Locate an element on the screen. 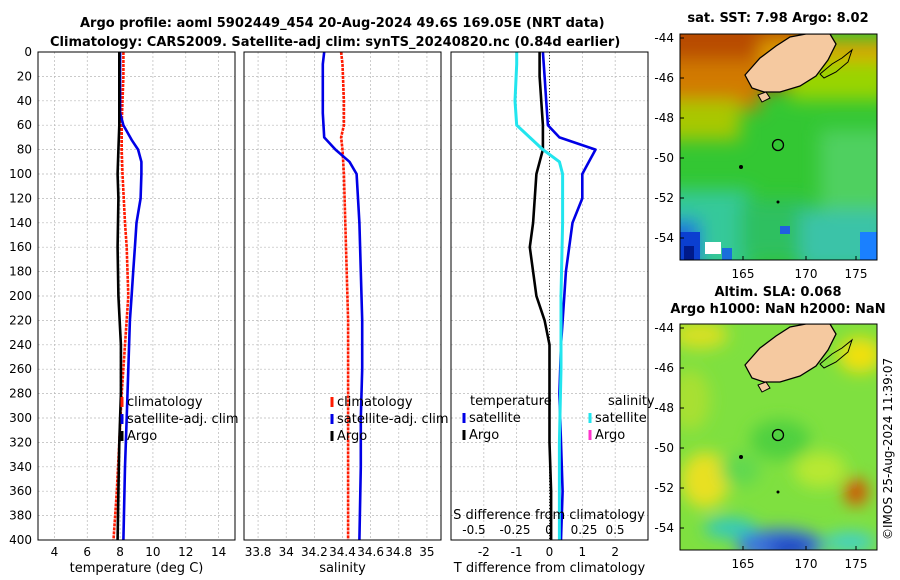 The height and width of the screenshot is (580, 900). x-tick-label: 4 is located at coordinates (55, 552).